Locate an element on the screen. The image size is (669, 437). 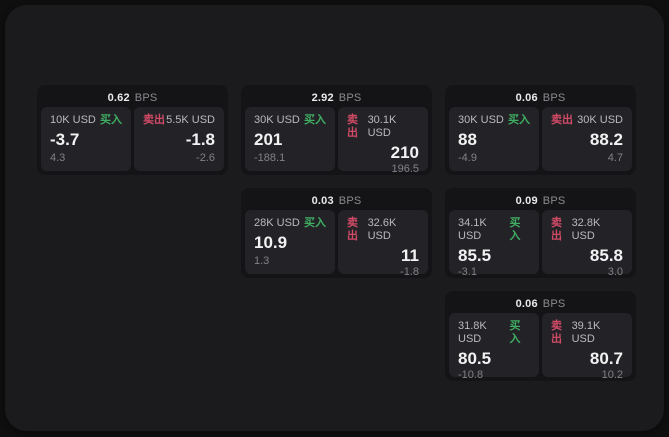
sell-pane-top: 卖出 32.6K USD is located at coordinates (383, 230).